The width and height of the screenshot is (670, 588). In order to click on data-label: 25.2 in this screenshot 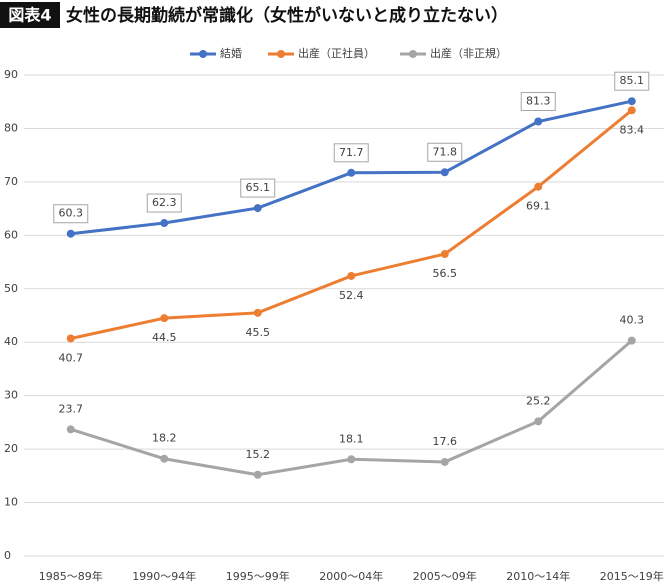, I will do `click(538, 400)`.